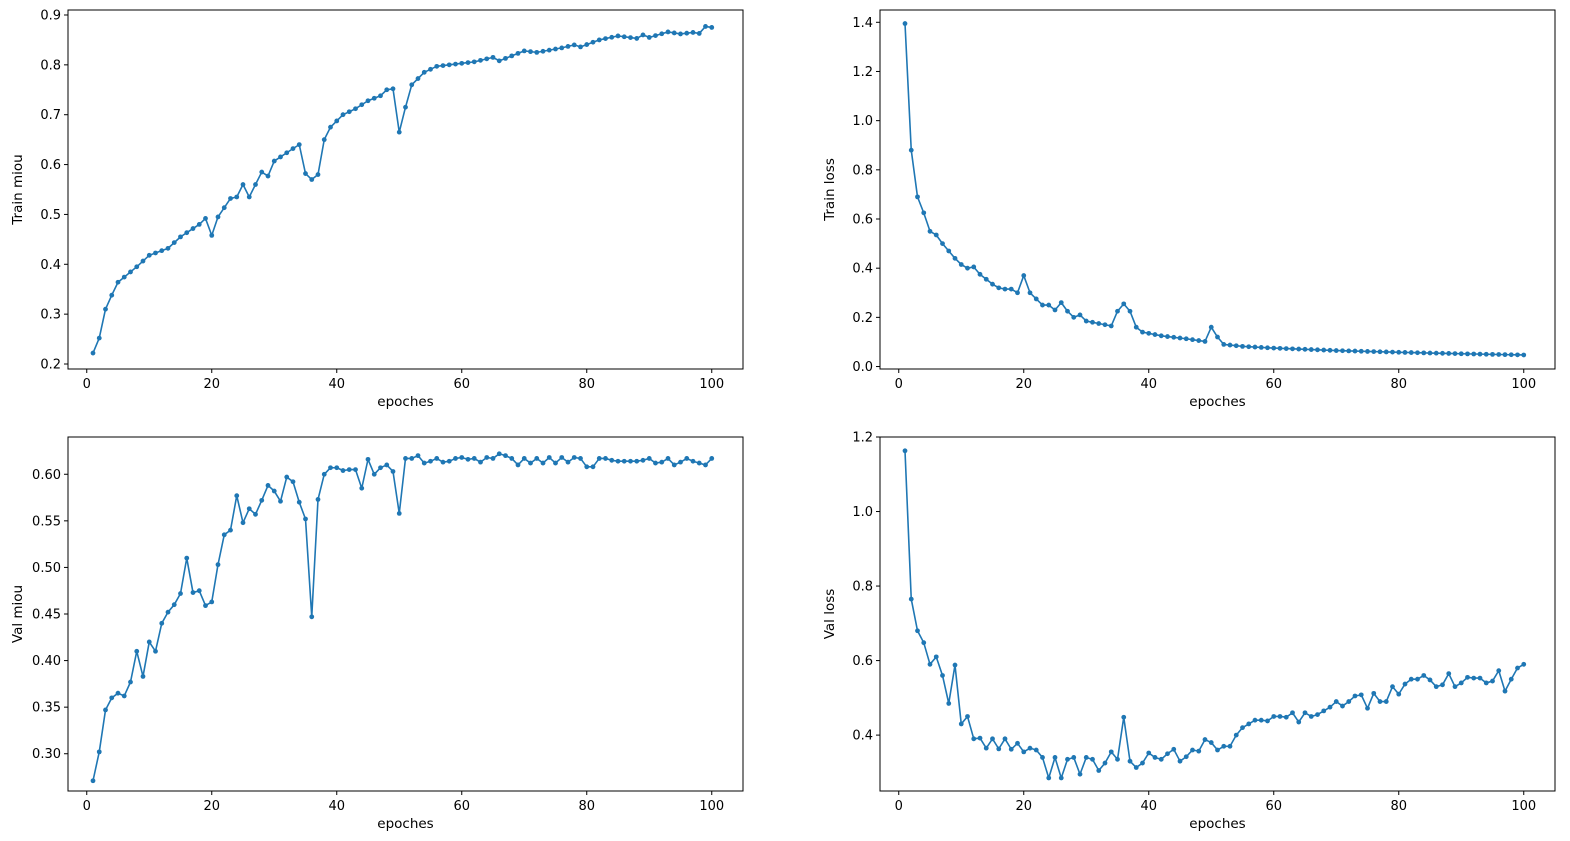 The width and height of the screenshot is (1570, 841). What do you see at coordinates (862, 23) in the screenshot?
I see `train-loss-y-tick-label: 1.4` at bounding box center [862, 23].